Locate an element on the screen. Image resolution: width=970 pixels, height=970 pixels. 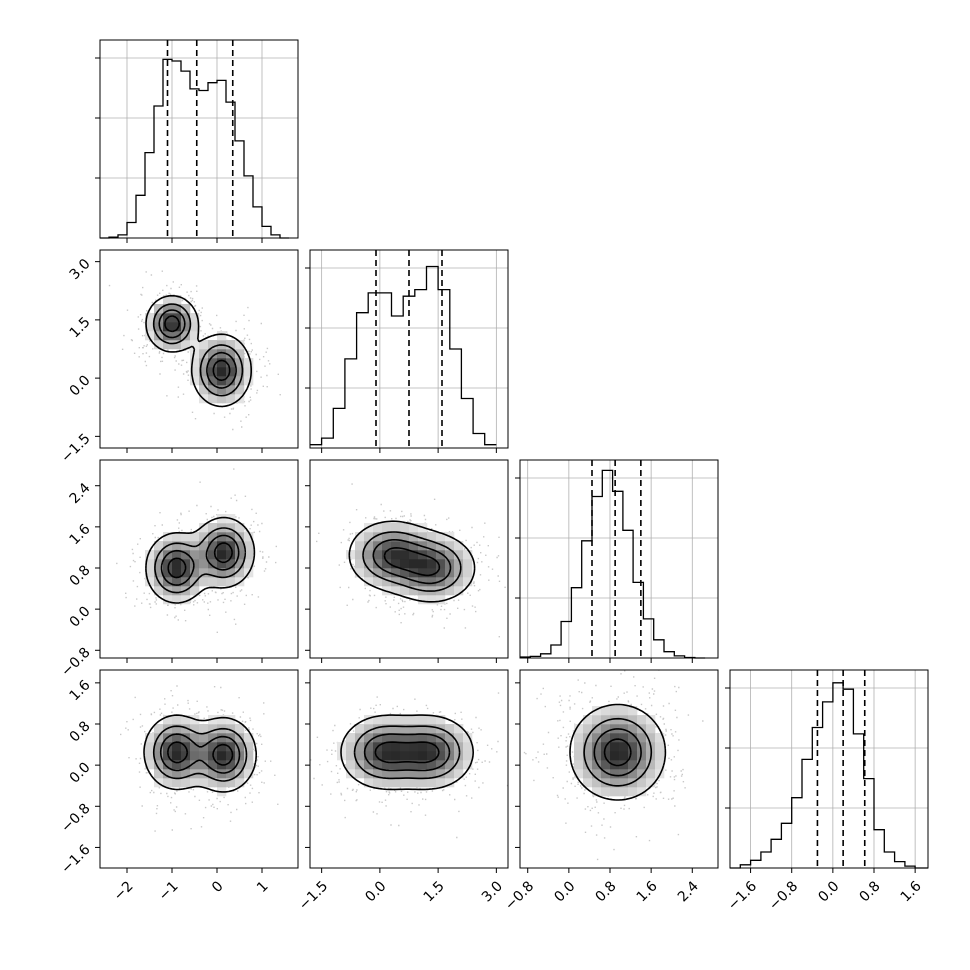
ytick-label: 2.4 is located at coordinates (80, 493).